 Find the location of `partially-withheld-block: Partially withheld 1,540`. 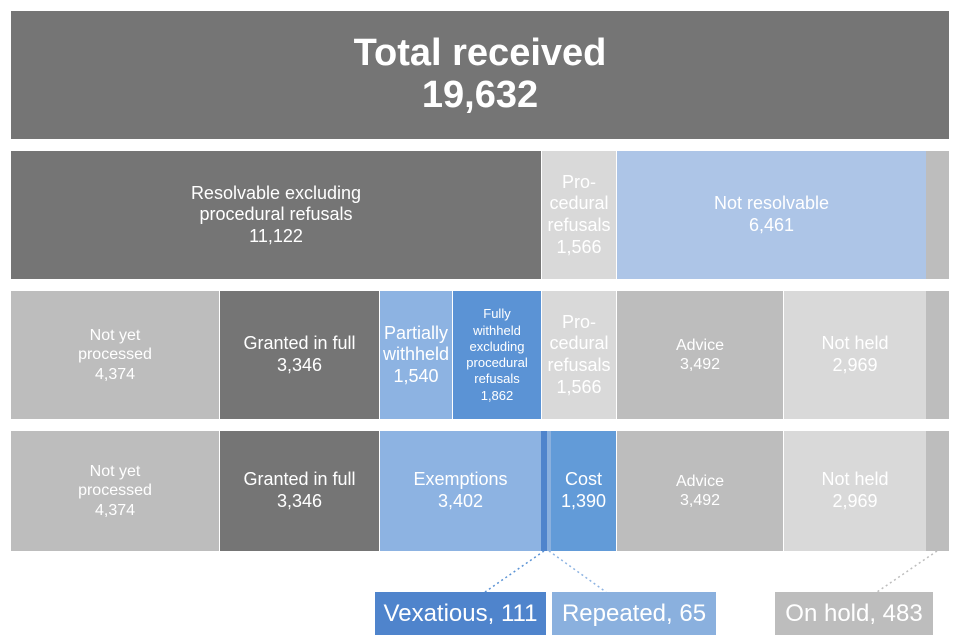

partially-withheld-block: Partially withheld 1,540 is located at coordinates (416, 355).